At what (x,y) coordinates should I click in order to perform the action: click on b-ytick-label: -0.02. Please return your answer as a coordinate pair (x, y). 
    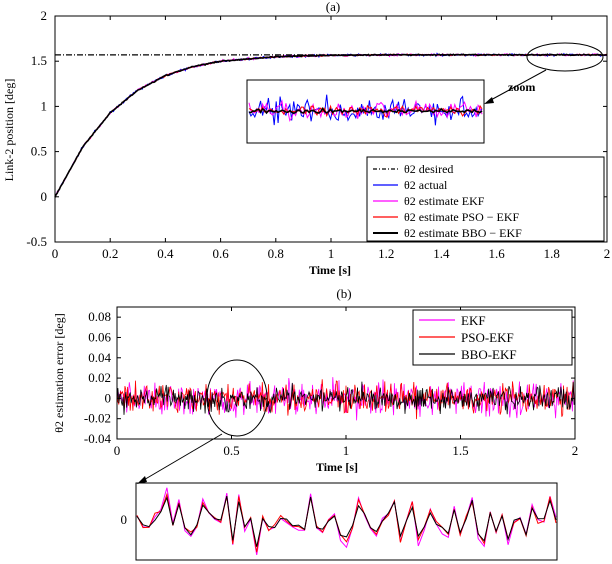
    Looking at the image, I should click on (97, 418).